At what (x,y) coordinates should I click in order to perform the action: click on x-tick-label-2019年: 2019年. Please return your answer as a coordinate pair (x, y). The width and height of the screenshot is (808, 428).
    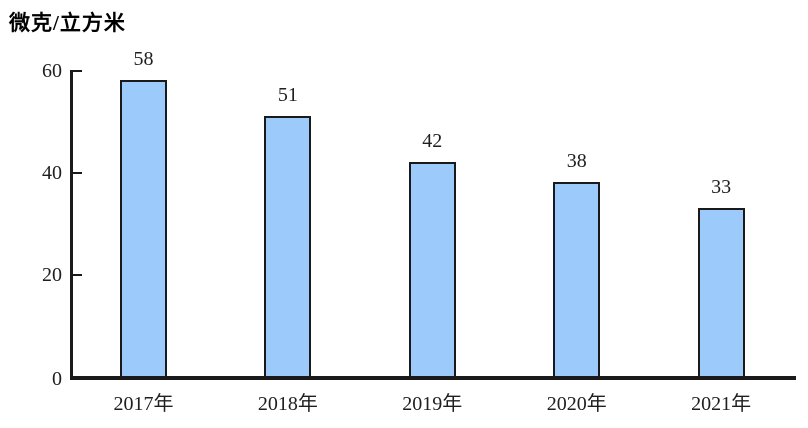
    Looking at the image, I should click on (432, 404).